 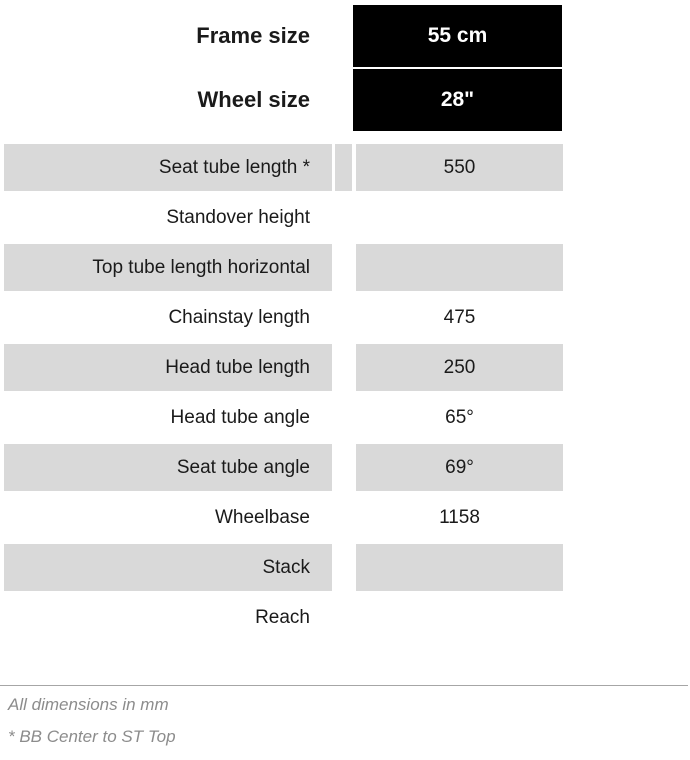 What do you see at coordinates (459, 417) in the screenshot?
I see `row-value: 65°` at bounding box center [459, 417].